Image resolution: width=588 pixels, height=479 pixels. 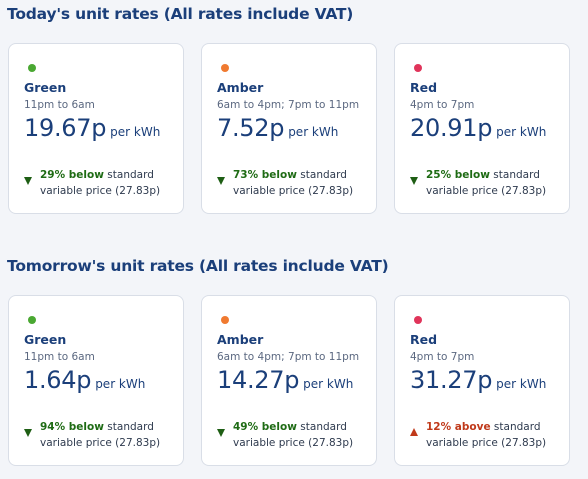 I want to click on rate-price-line: 14.27p per kWh, so click(x=285, y=380).